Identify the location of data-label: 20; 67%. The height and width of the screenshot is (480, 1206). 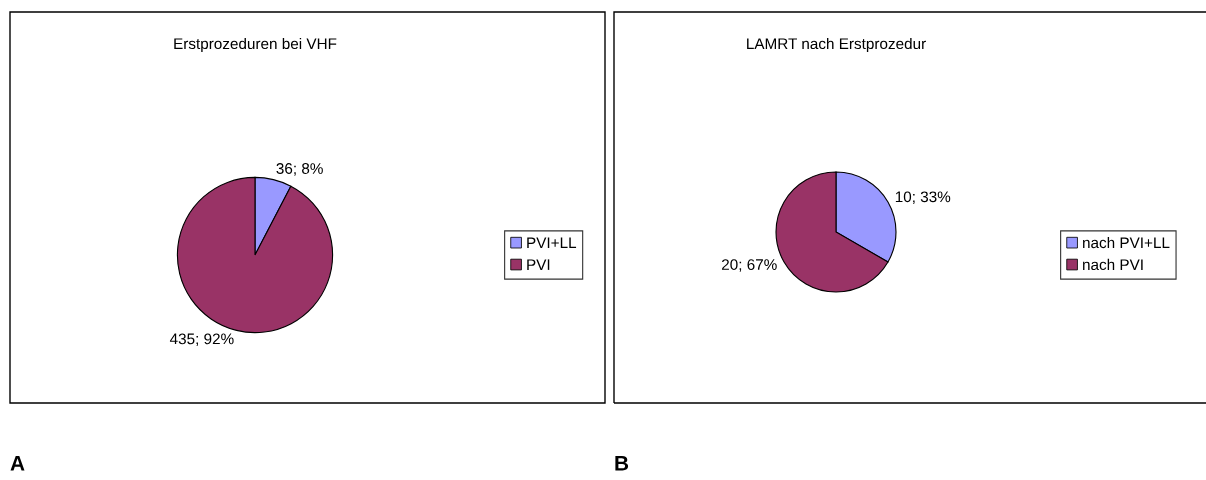
(749, 265).